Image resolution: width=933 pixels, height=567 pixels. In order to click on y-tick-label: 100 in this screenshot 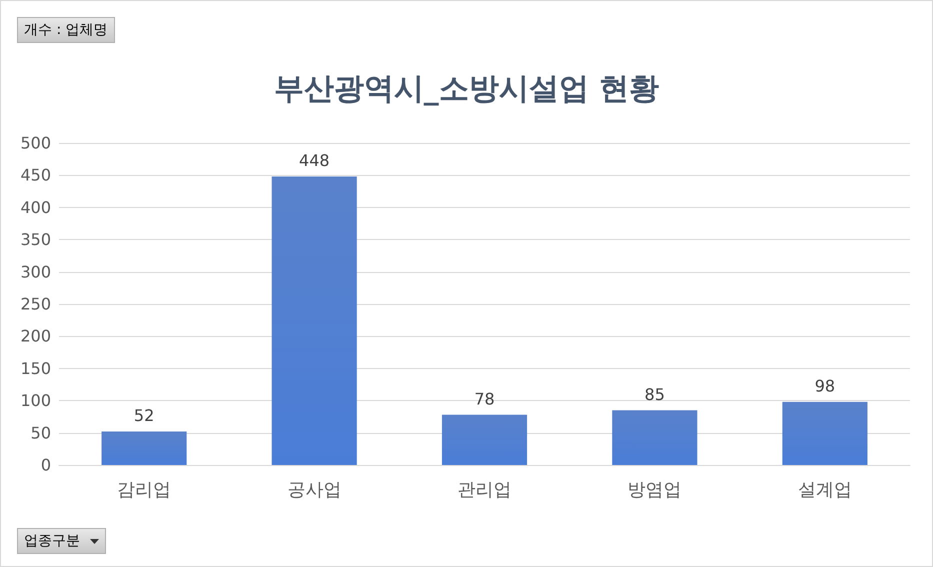, I will do `click(35, 400)`.